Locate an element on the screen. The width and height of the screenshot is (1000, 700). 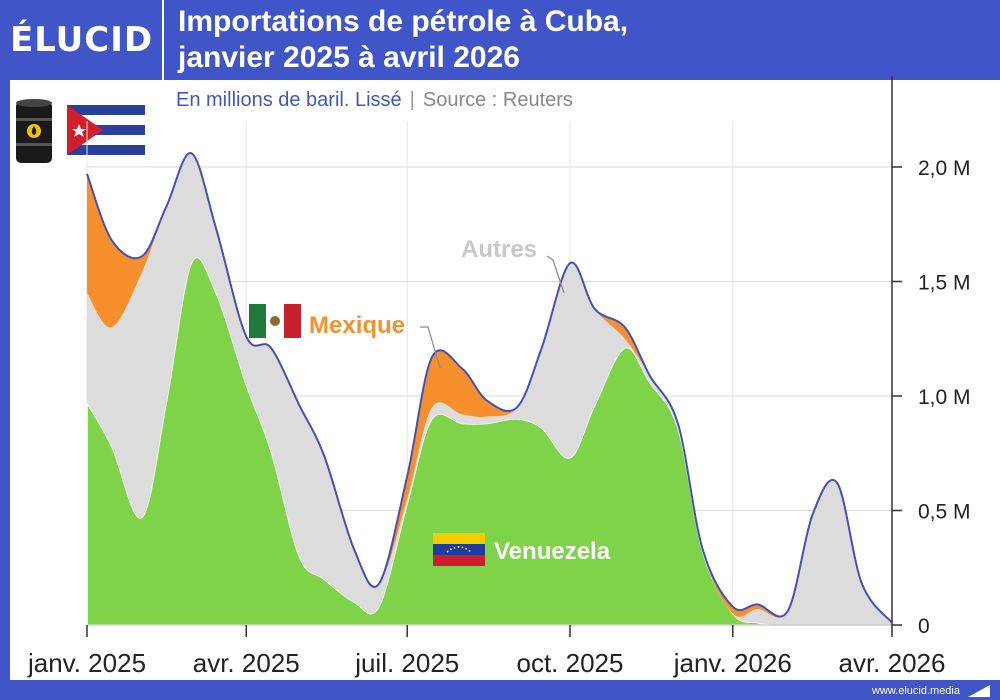
label-autres: Autres is located at coordinates (499, 249).